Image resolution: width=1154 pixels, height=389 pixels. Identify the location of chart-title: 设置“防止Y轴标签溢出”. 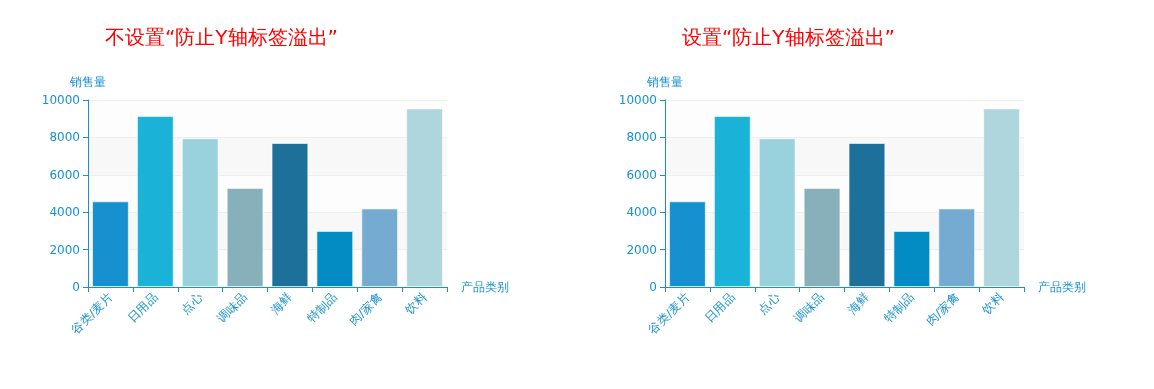
(788, 37).